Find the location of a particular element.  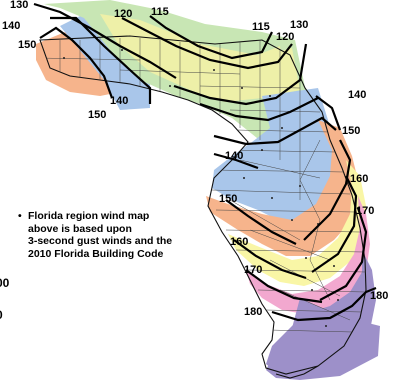

contour-140-panhandle is located at coordinates (259, 109).